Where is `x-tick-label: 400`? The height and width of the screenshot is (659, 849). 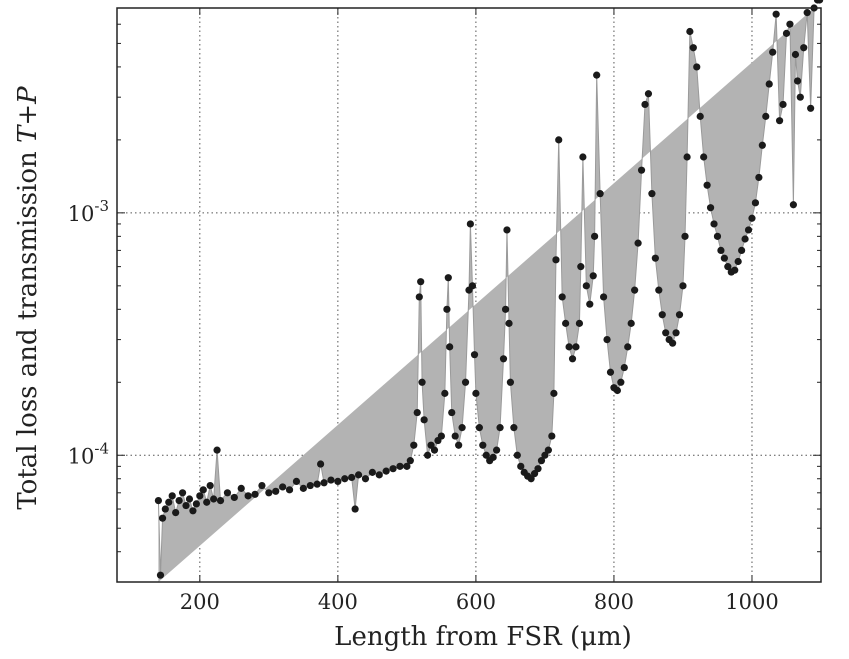 x-tick-label: 400 is located at coordinates (338, 602).